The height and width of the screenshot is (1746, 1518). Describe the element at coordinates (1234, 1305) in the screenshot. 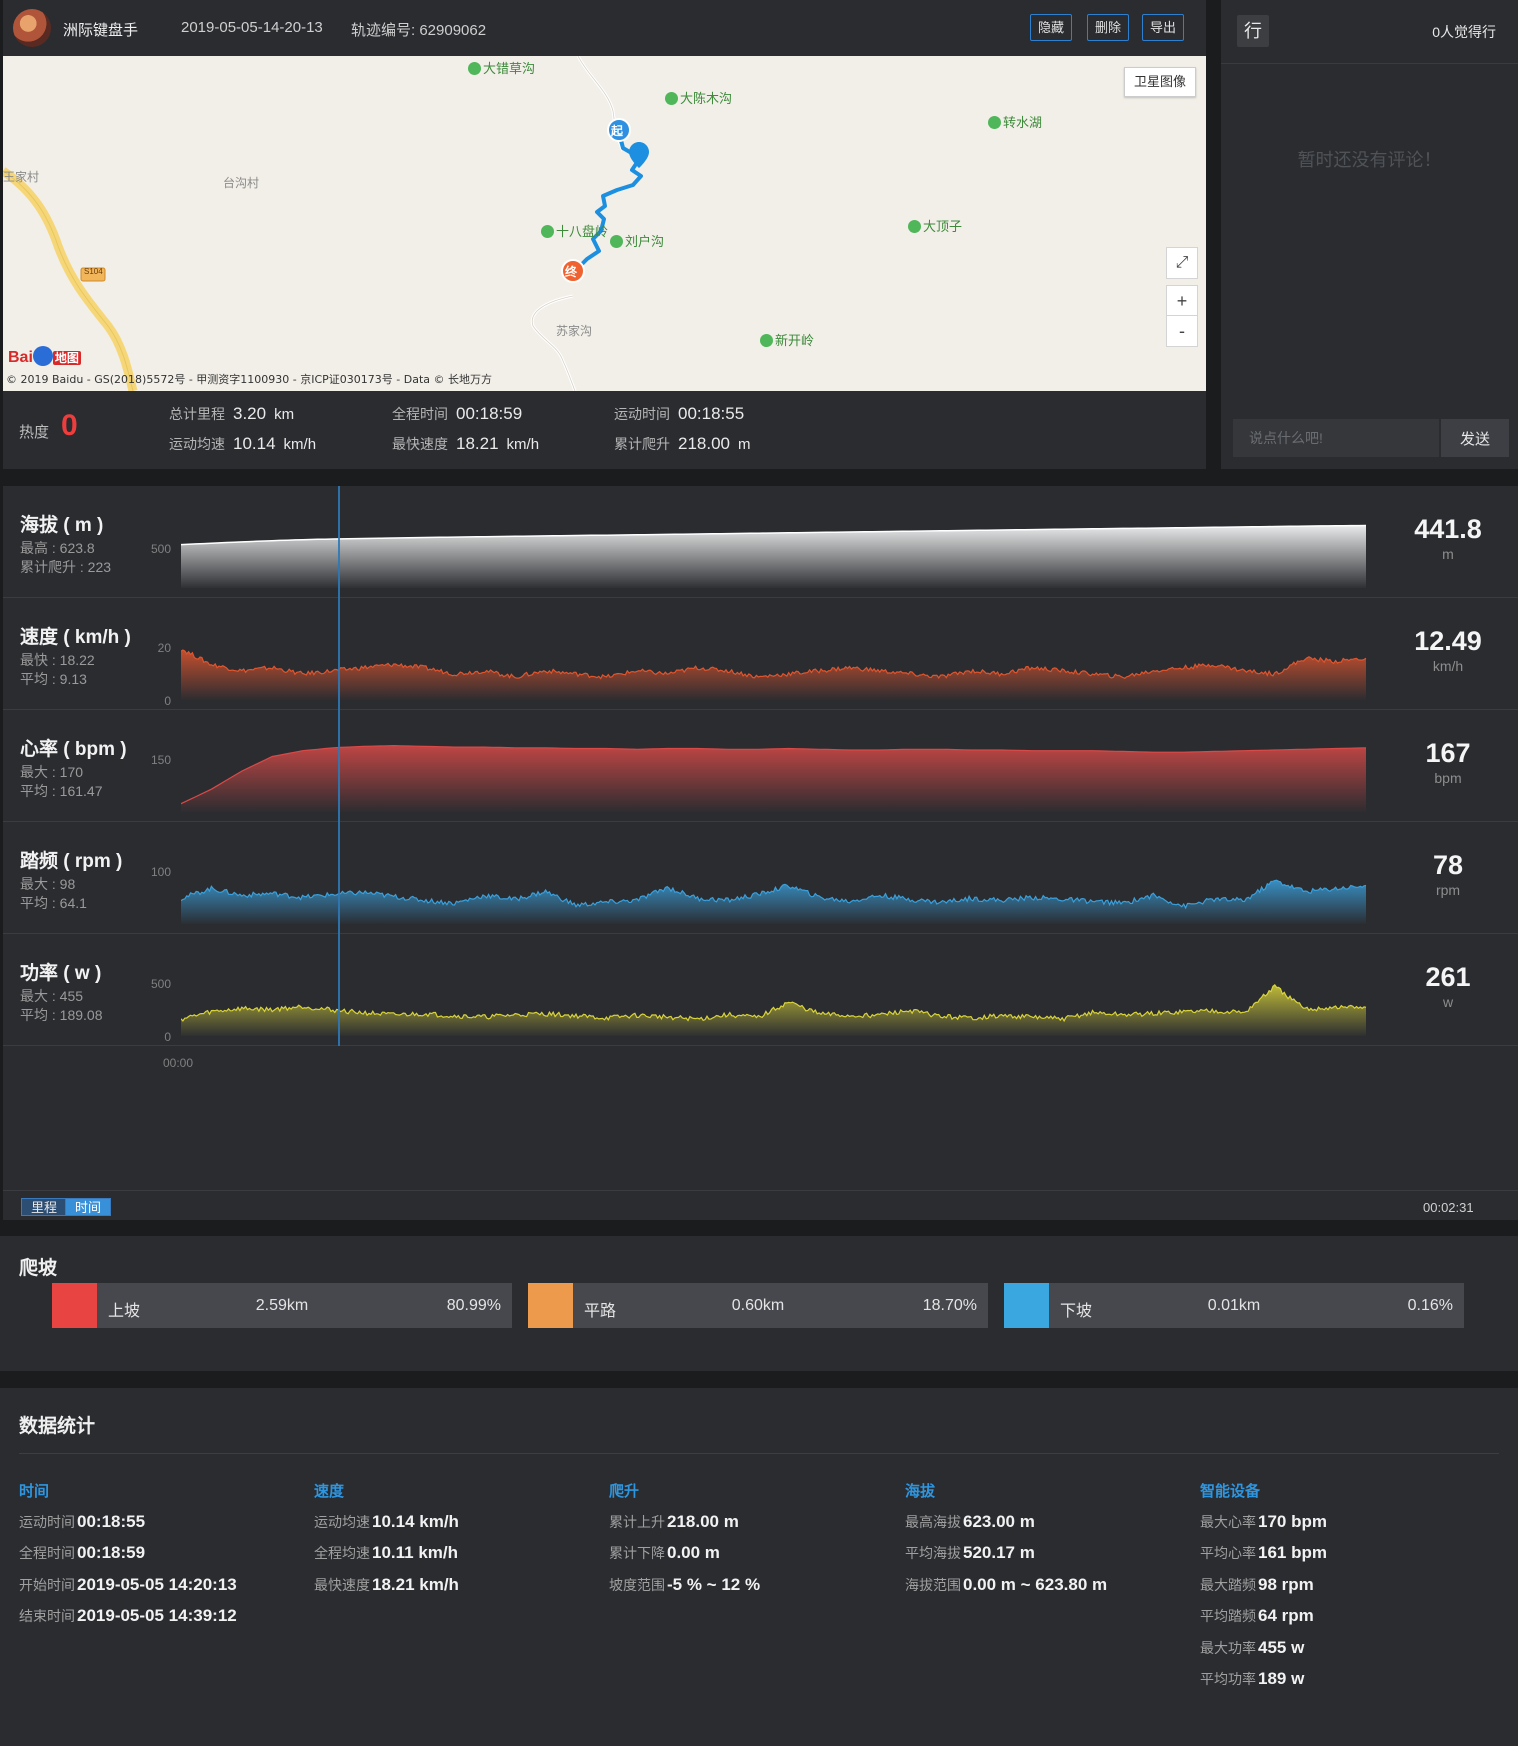

I see `climb-downhill: 下坡 0.01km 0.16%` at that location.